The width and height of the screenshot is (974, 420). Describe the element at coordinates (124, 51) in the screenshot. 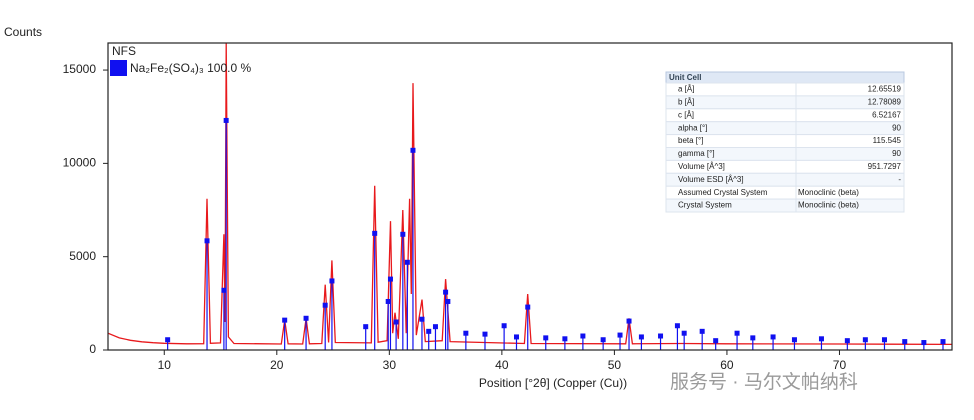

I see `legend-title: NFS` at that location.